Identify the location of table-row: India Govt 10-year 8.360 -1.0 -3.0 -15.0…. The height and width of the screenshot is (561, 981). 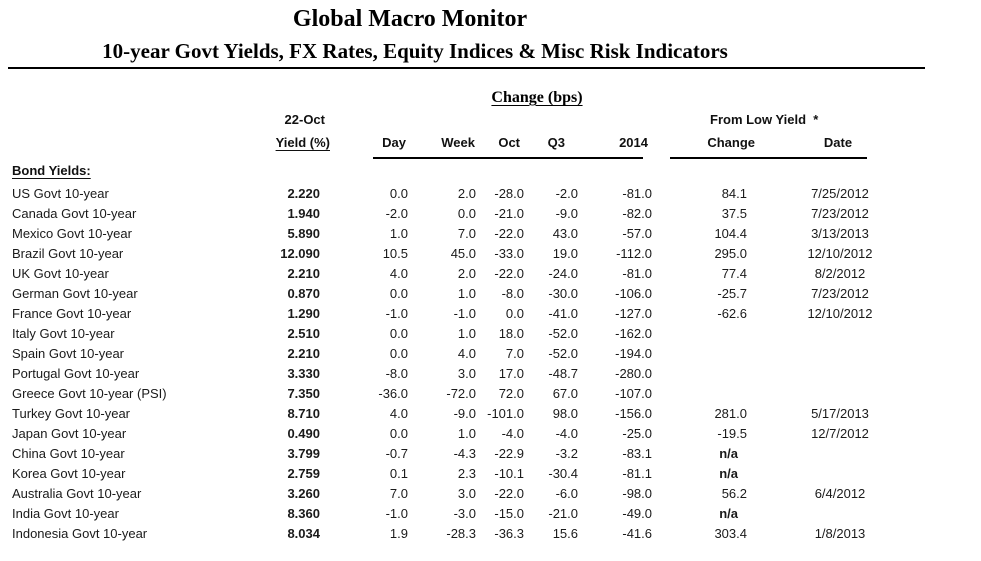
(478, 514).